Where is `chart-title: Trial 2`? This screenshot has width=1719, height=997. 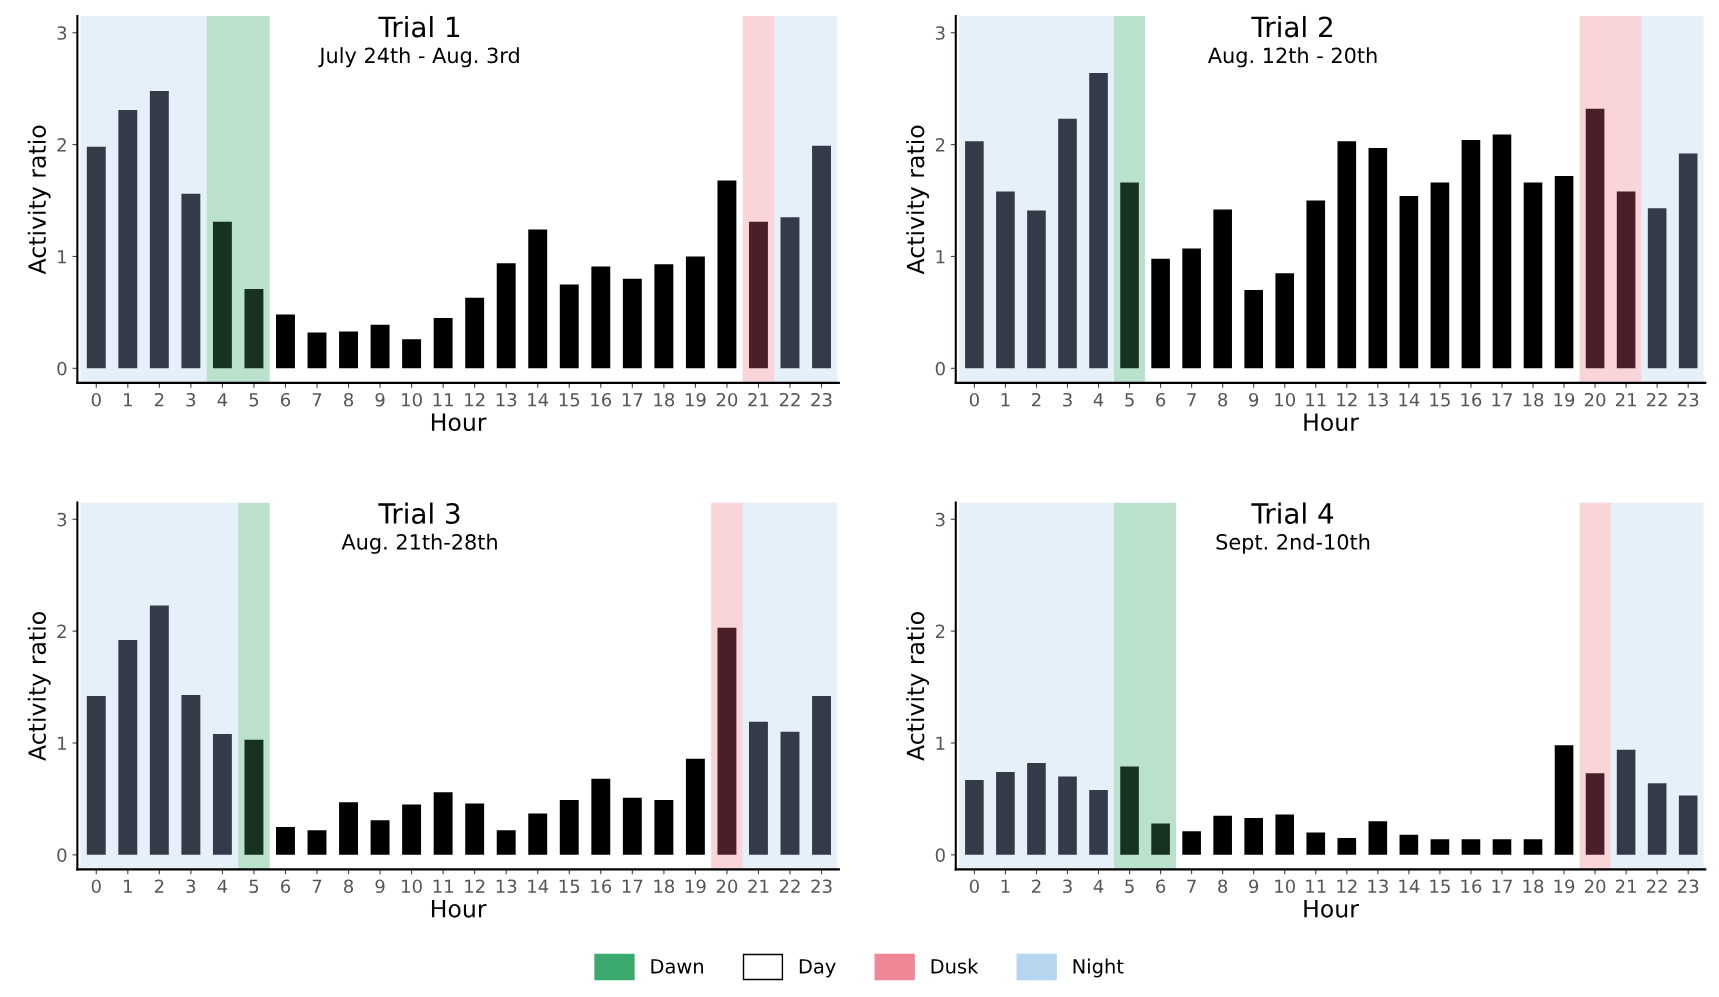 chart-title: Trial 2 is located at coordinates (1291, 26).